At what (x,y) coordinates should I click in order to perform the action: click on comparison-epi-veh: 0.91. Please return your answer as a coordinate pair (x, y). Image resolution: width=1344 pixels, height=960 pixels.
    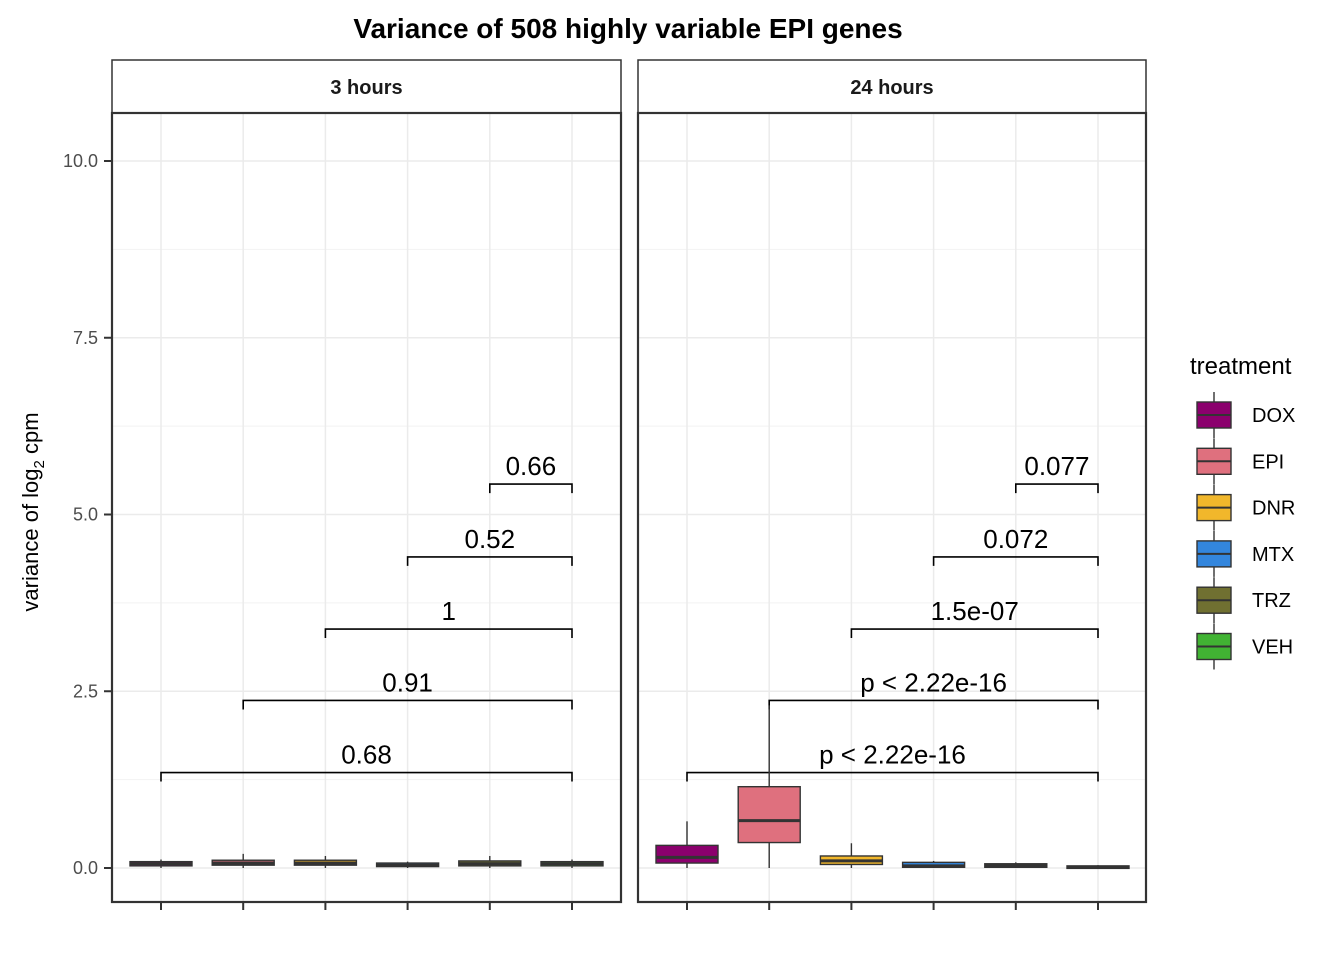
    Looking at the image, I should click on (407, 688).